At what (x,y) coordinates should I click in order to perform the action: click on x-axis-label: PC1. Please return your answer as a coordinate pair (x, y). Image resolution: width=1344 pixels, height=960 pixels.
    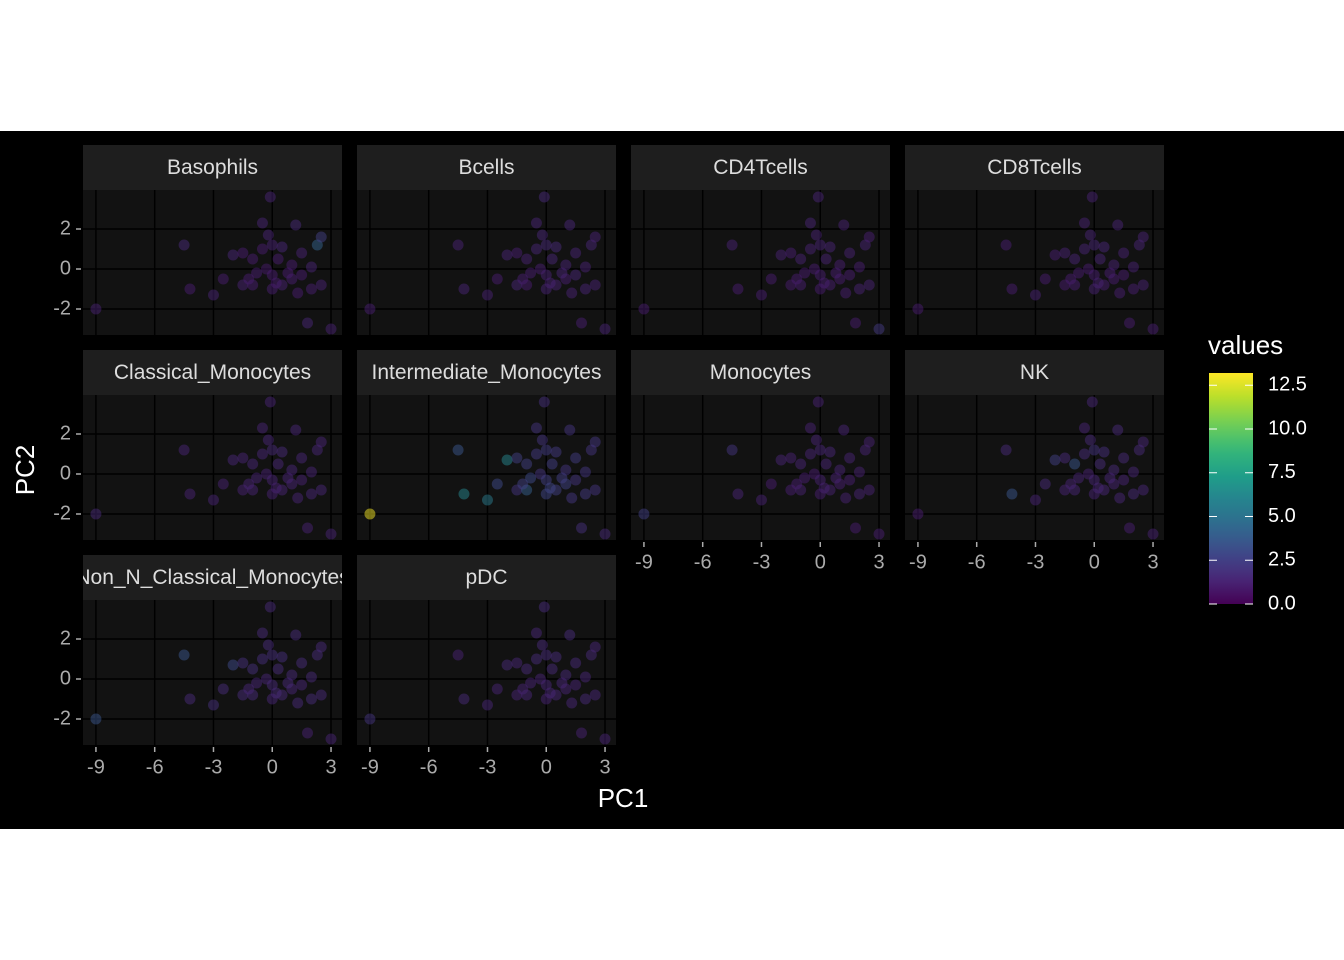
    Looking at the image, I should click on (623, 798).